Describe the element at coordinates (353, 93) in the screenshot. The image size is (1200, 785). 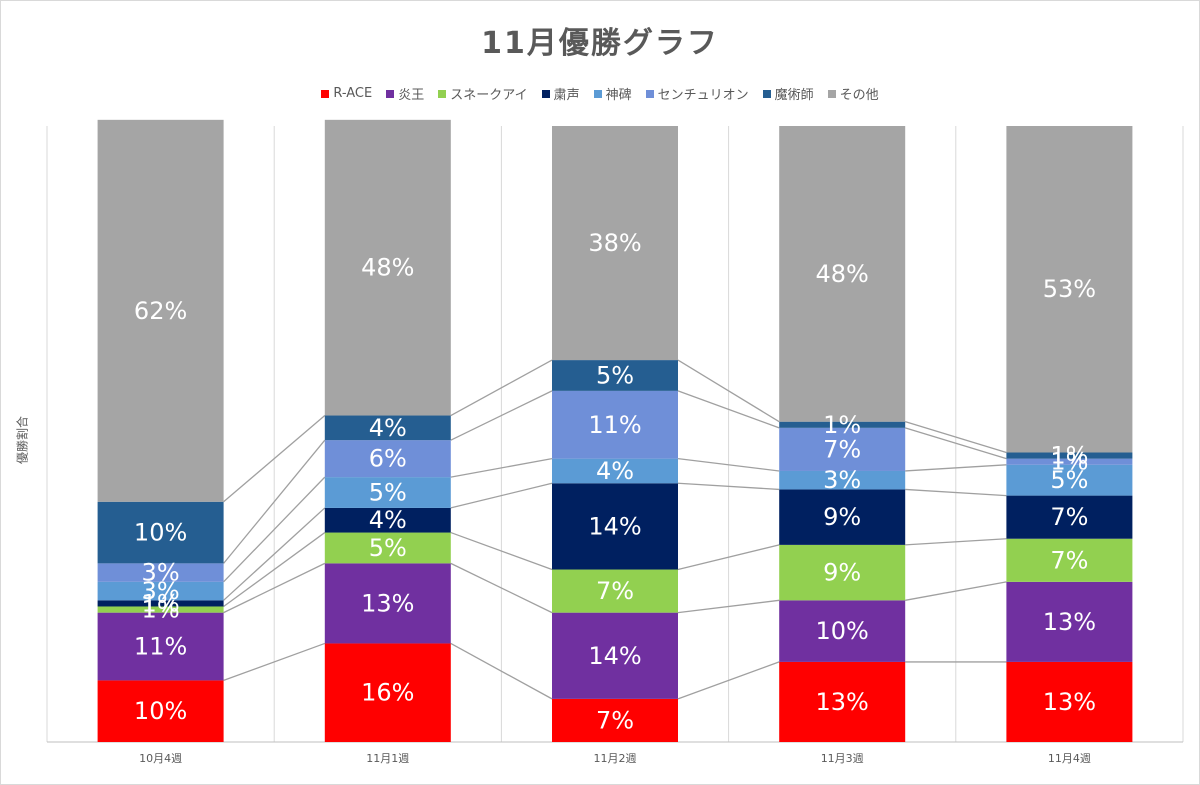
I see `legend-label: R-ACE` at that location.